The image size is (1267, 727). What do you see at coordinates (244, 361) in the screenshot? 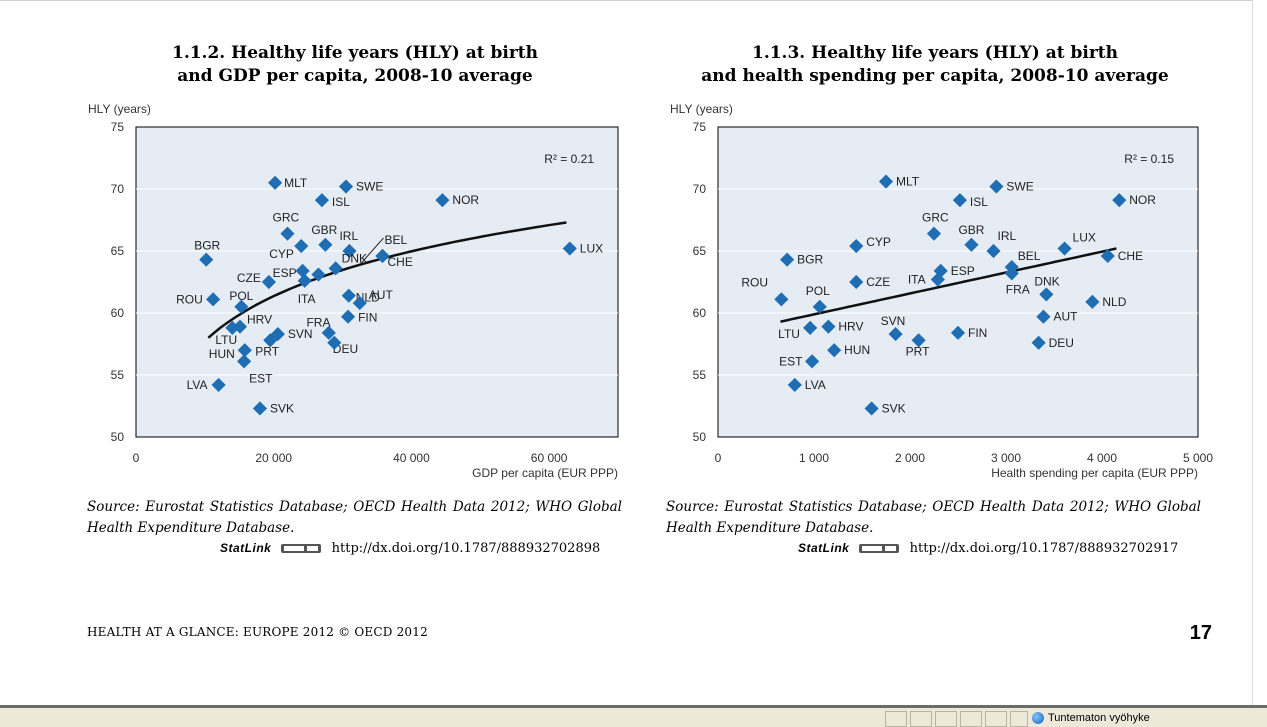
I see `chart1-point-est` at bounding box center [244, 361].